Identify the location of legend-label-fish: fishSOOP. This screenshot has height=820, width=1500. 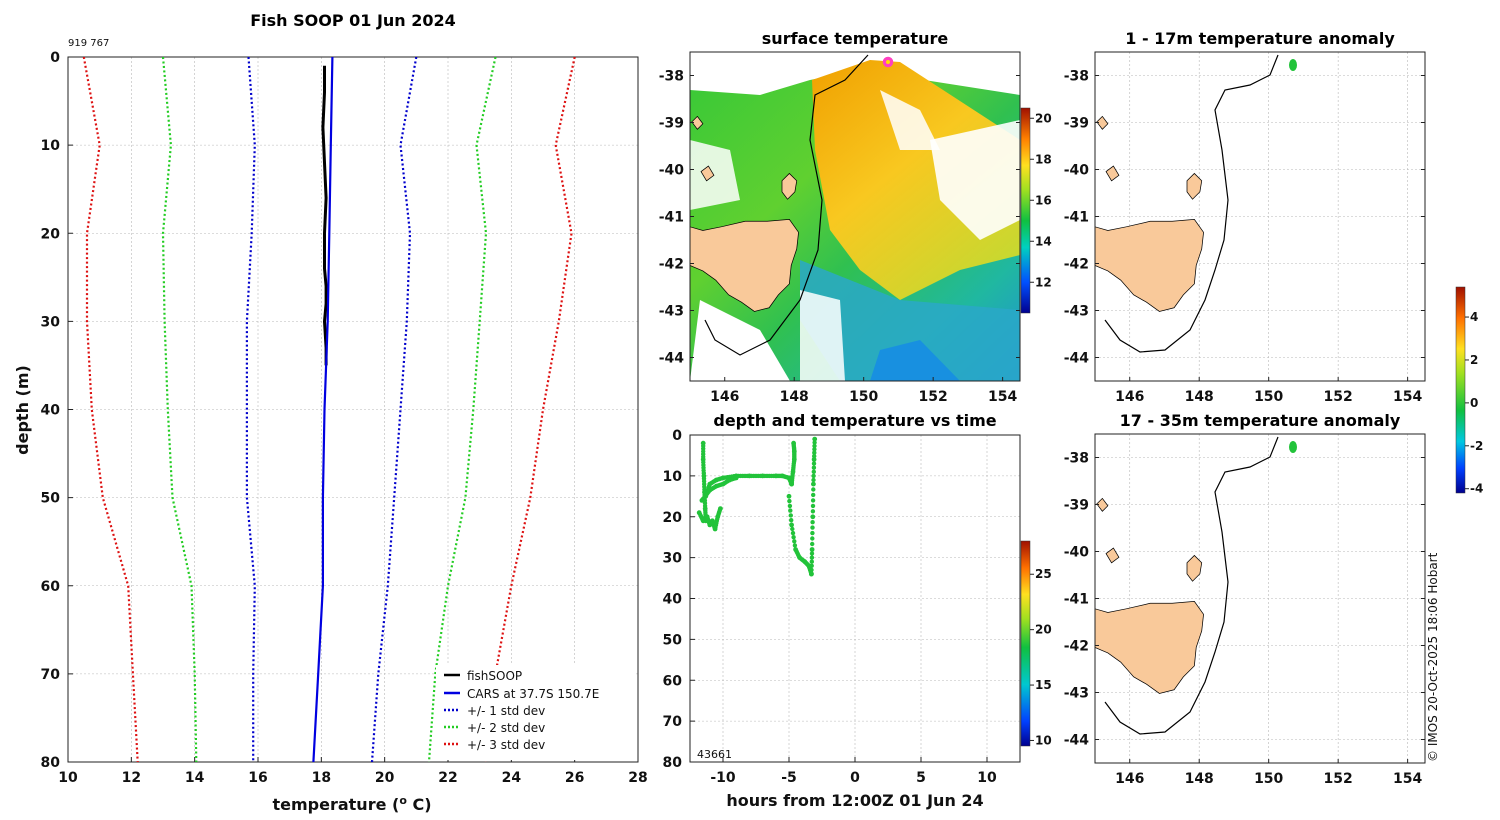
(494, 676).